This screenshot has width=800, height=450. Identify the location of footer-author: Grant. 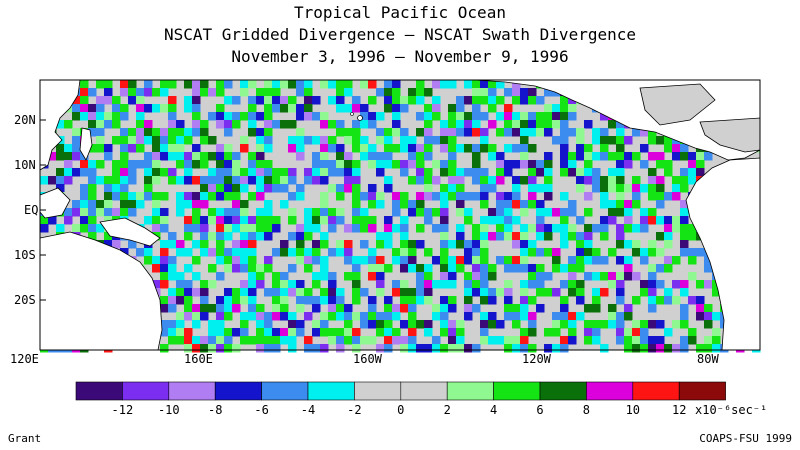
(25, 438).